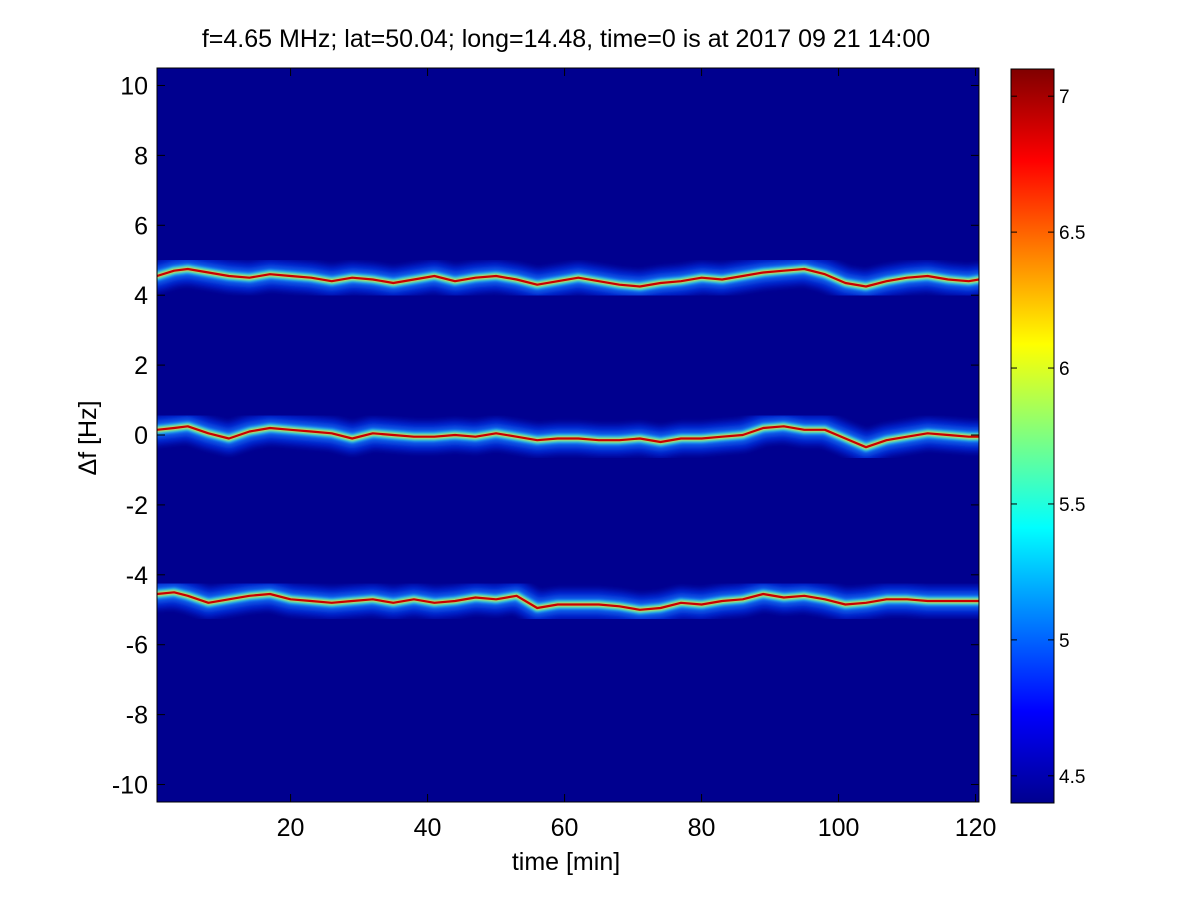 The width and height of the screenshot is (1201, 901). Describe the element at coordinates (137, 576) in the screenshot. I see `y-tick-label: -4` at that location.